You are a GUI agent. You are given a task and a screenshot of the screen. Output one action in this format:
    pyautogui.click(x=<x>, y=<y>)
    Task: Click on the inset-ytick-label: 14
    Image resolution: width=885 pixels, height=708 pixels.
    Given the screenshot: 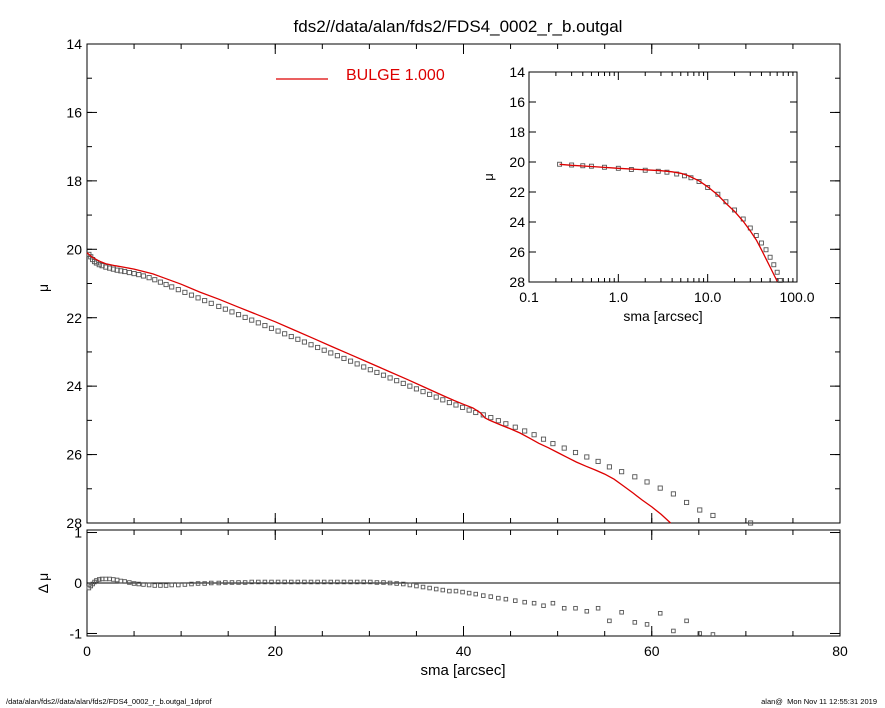 What is the action you would take?
    pyautogui.click(x=517, y=72)
    